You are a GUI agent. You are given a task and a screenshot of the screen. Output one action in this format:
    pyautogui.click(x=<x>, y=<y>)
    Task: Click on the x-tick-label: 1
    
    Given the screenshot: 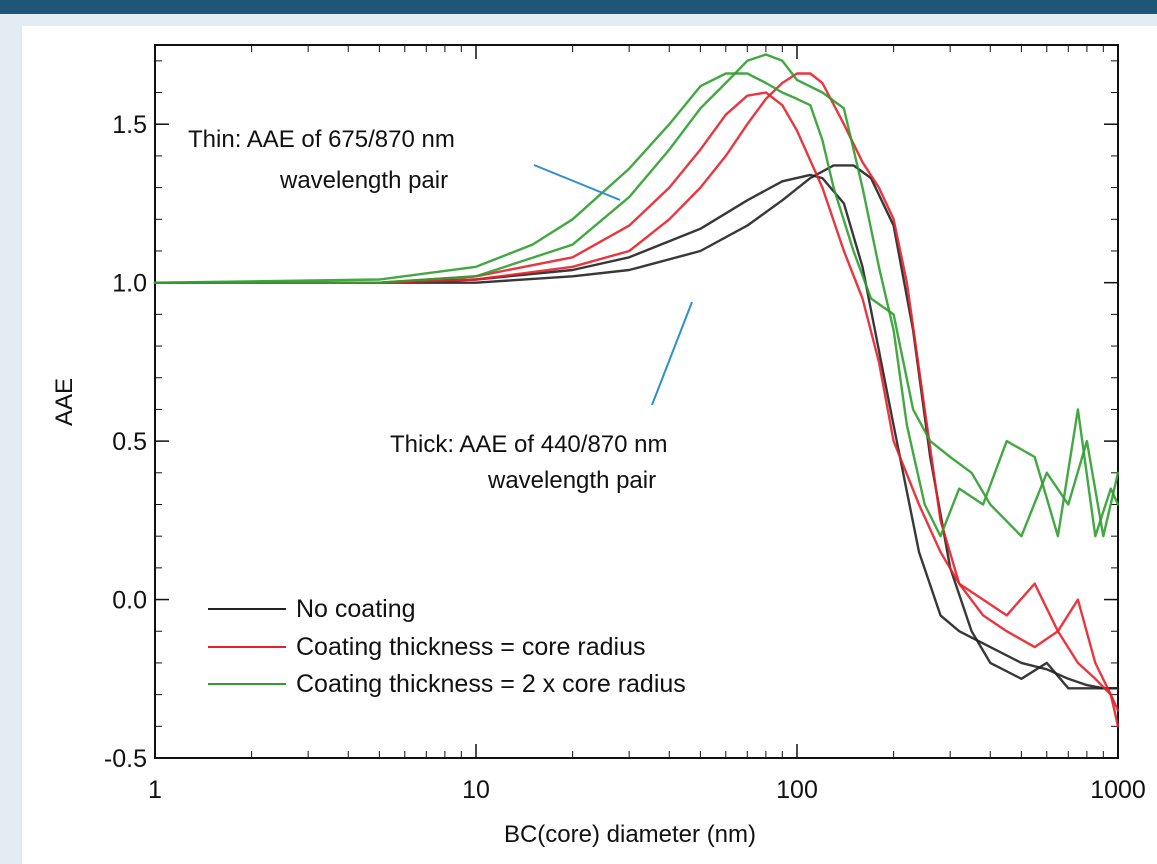 What is the action you would take?
    pyautogui.click(x=155, y=790)
    